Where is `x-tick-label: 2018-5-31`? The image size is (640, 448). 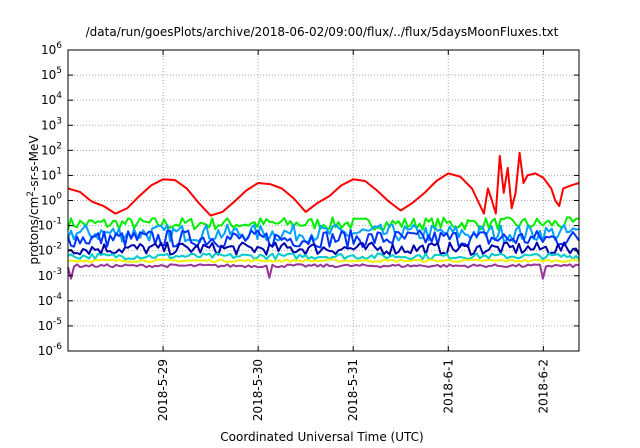
x-tick-label: 2018-5-31 is located at coordinates (353, 390).